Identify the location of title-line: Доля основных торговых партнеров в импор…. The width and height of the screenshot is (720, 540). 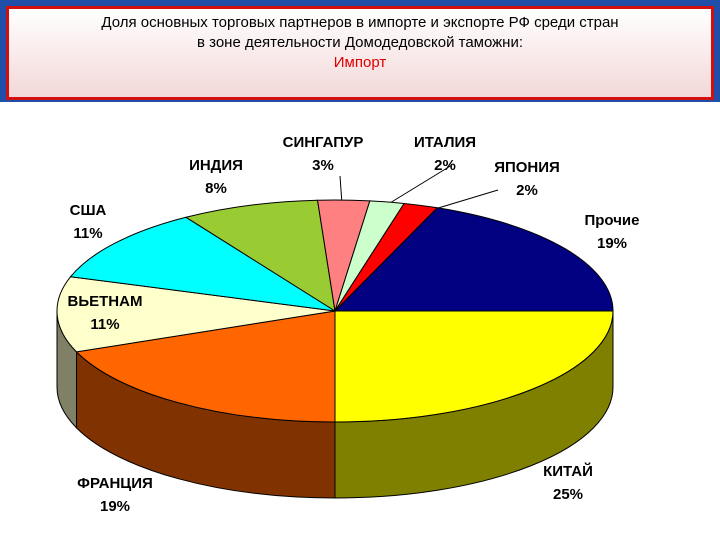
(360, 22).